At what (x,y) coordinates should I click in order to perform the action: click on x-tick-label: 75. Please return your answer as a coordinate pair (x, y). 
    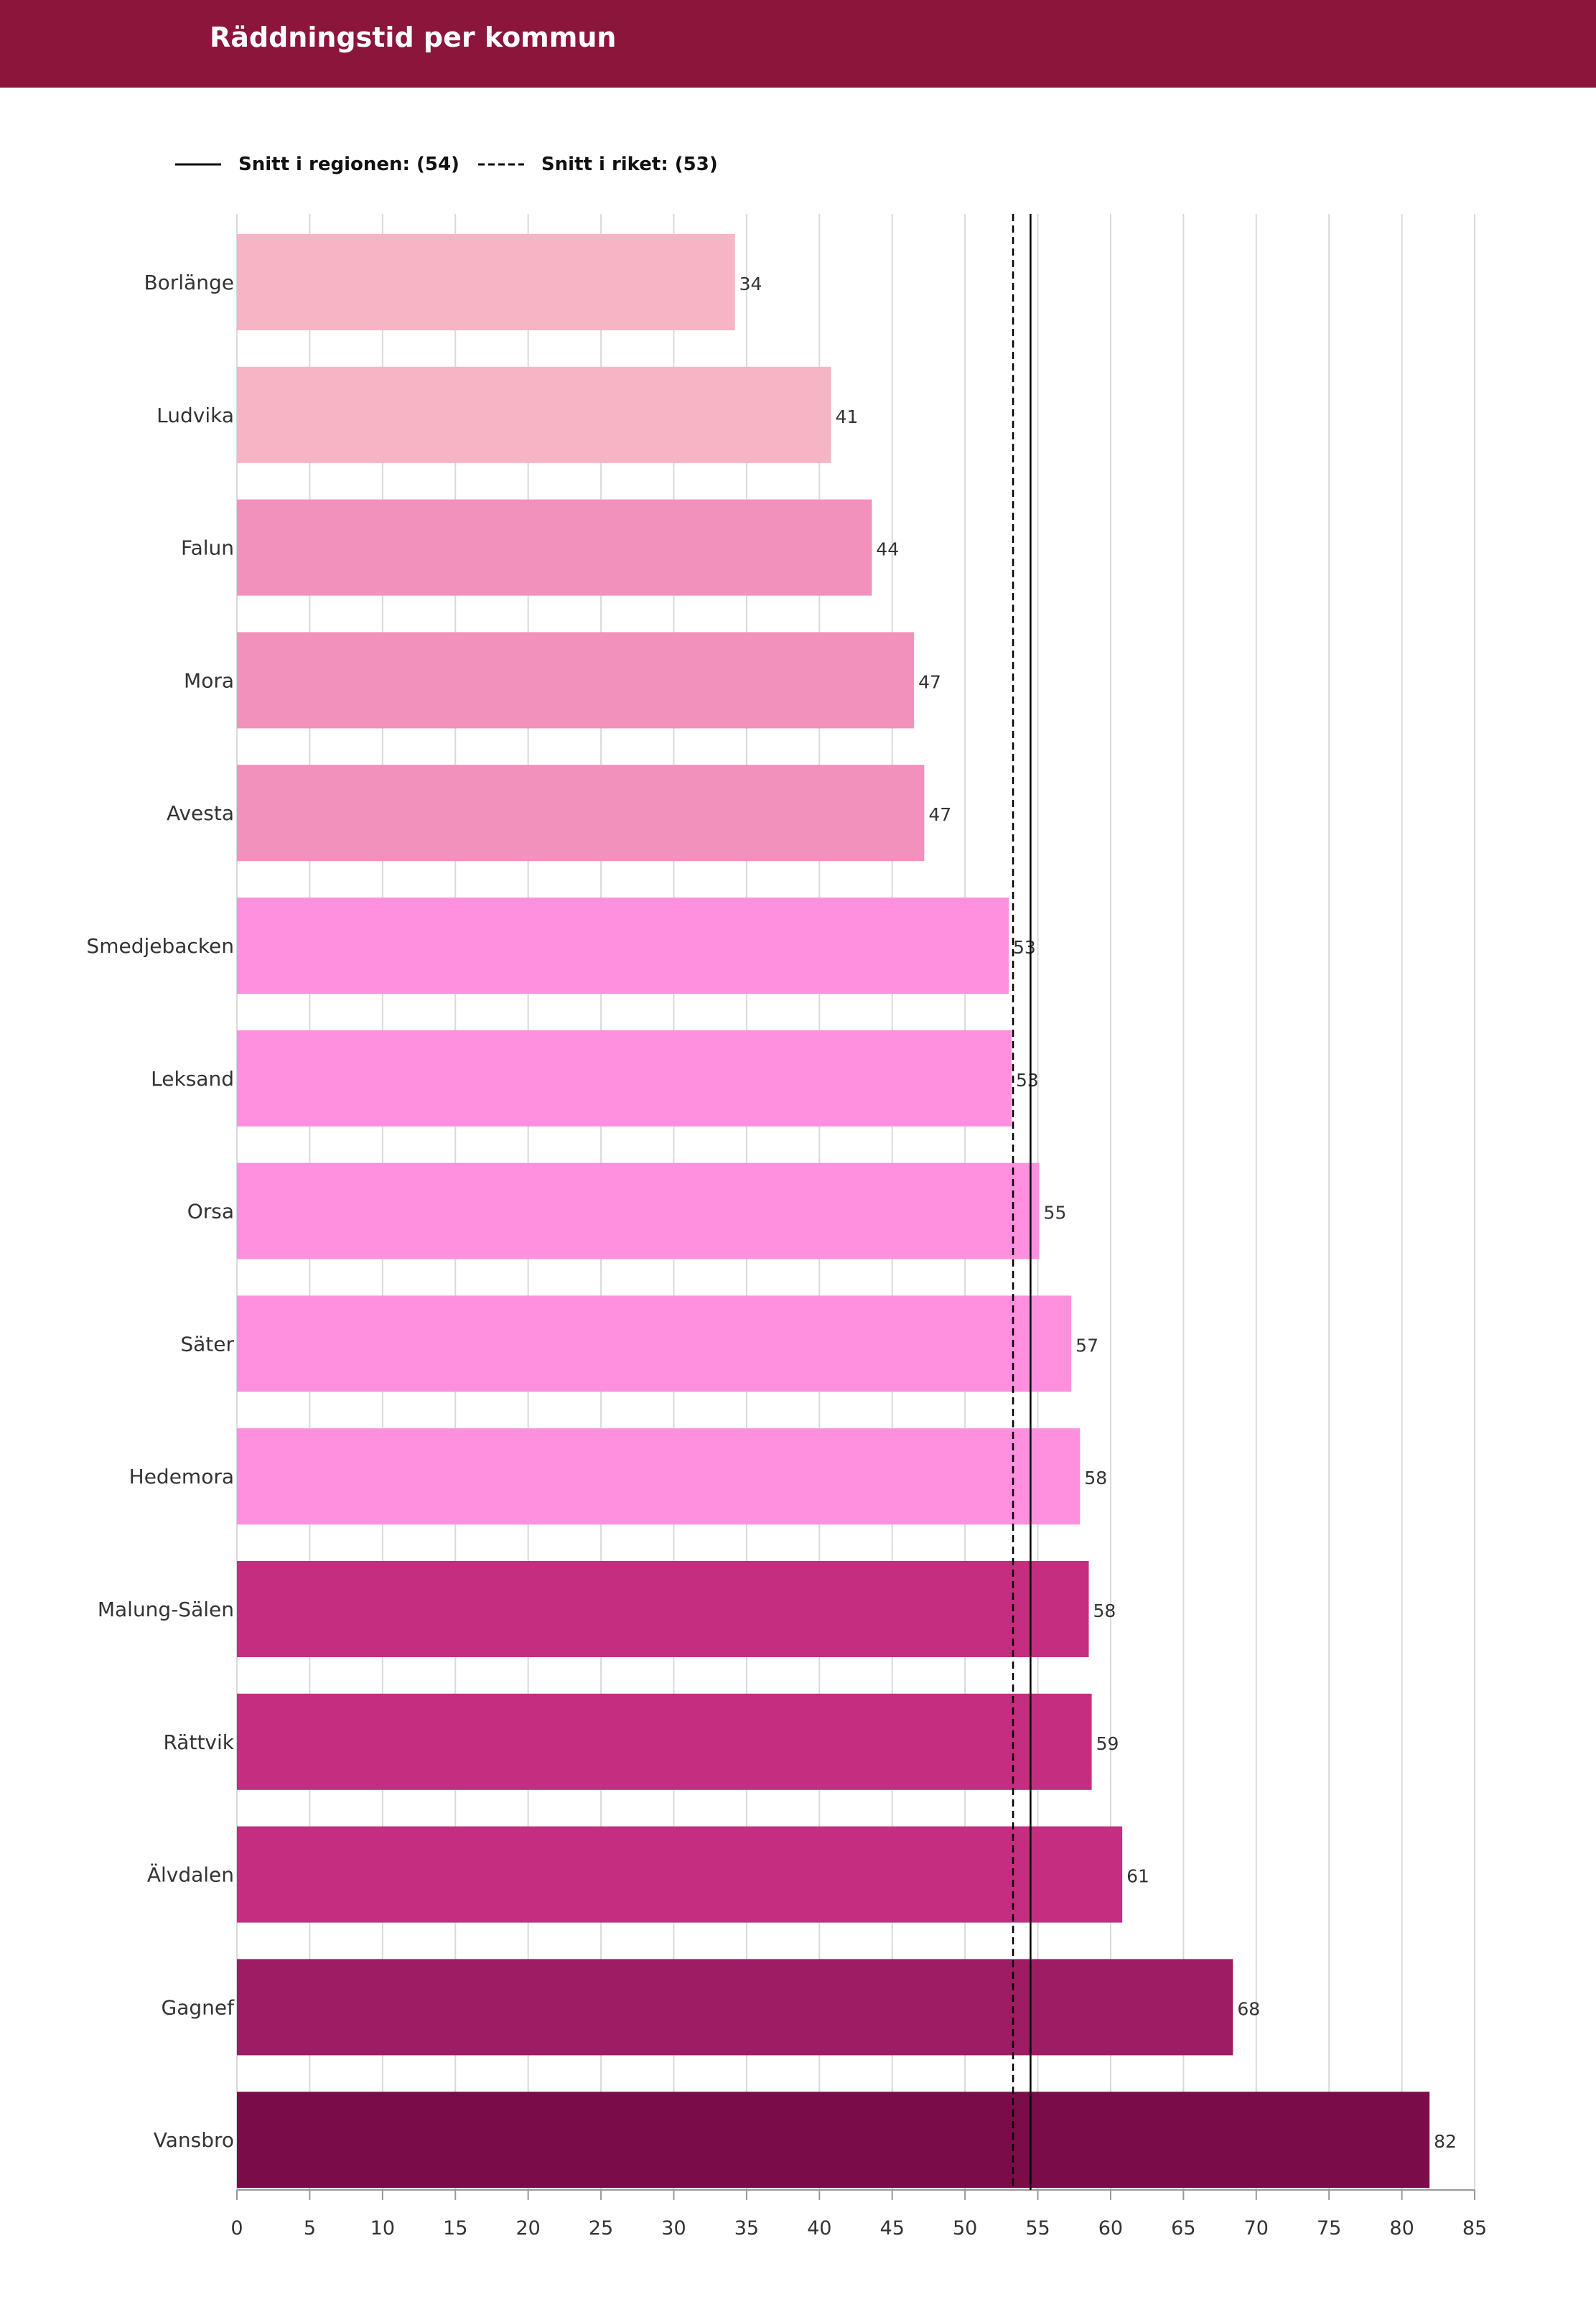
    Looking at the image, I should click on (1329, 2228).